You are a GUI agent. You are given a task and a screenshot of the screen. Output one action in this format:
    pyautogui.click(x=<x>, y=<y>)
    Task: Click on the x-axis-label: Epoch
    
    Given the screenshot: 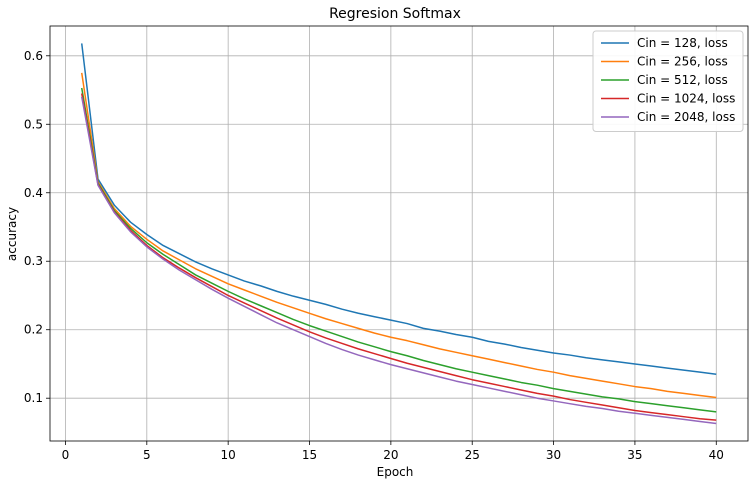 What is the action you would take?
    pyautogui.click(x=395, y=472)
    